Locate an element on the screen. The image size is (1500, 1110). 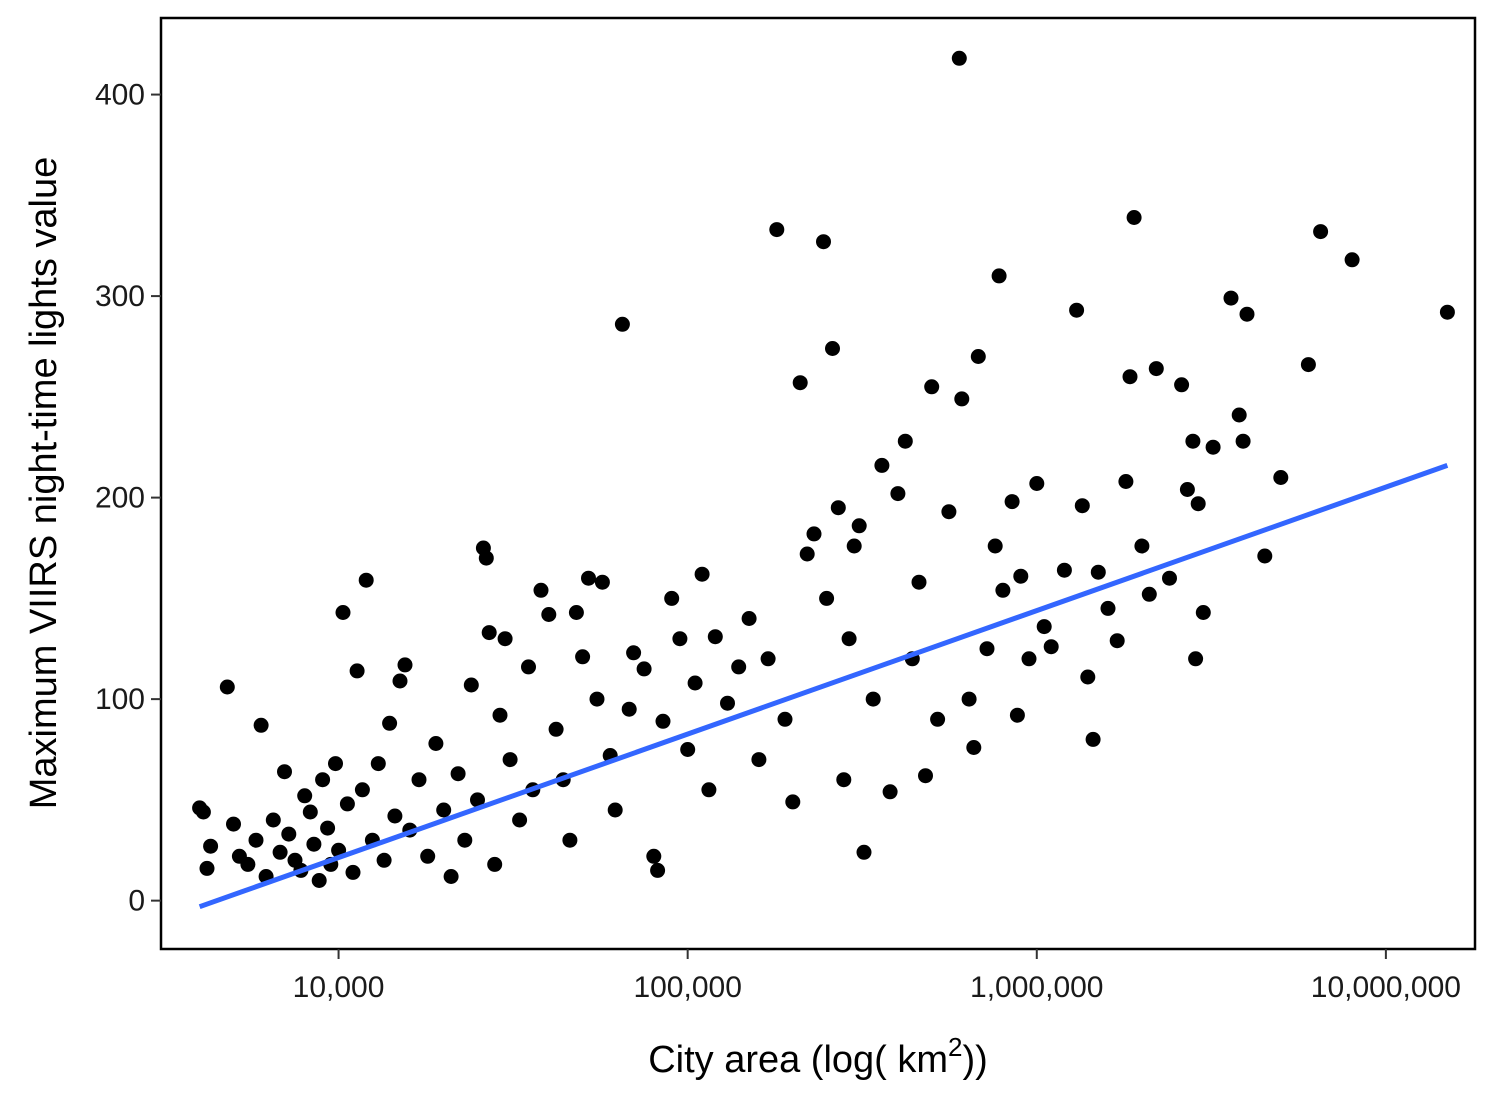
x-tick-label: 100,000 is located at coordinates (687, 987).